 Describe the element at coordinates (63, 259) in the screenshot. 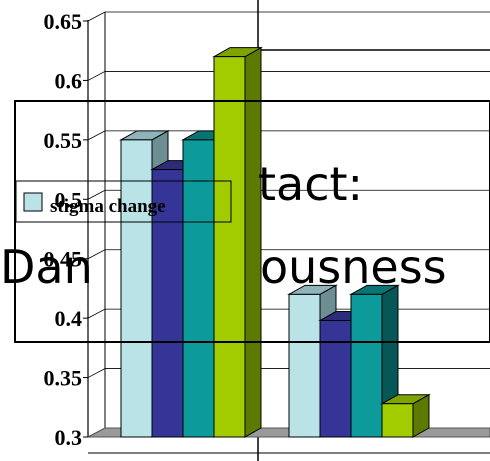

I see `y-tick-label: 0.45` at that location.